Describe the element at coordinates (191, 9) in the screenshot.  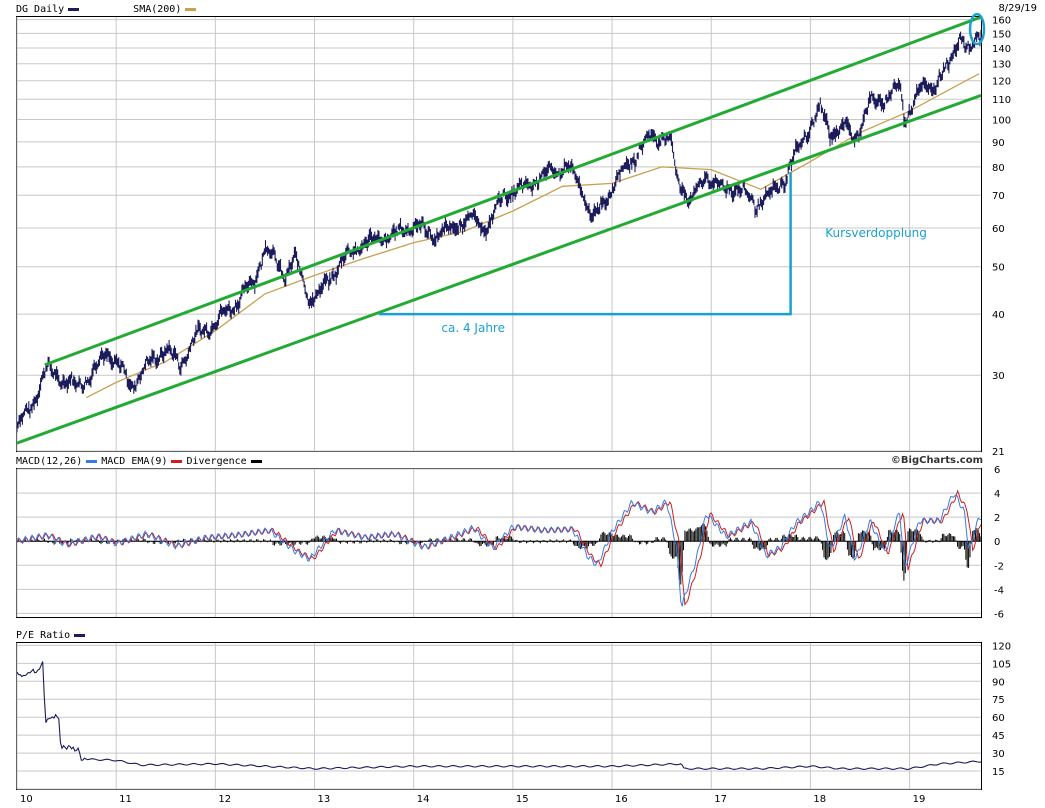
I see `sma-legend-swatch` at that location.